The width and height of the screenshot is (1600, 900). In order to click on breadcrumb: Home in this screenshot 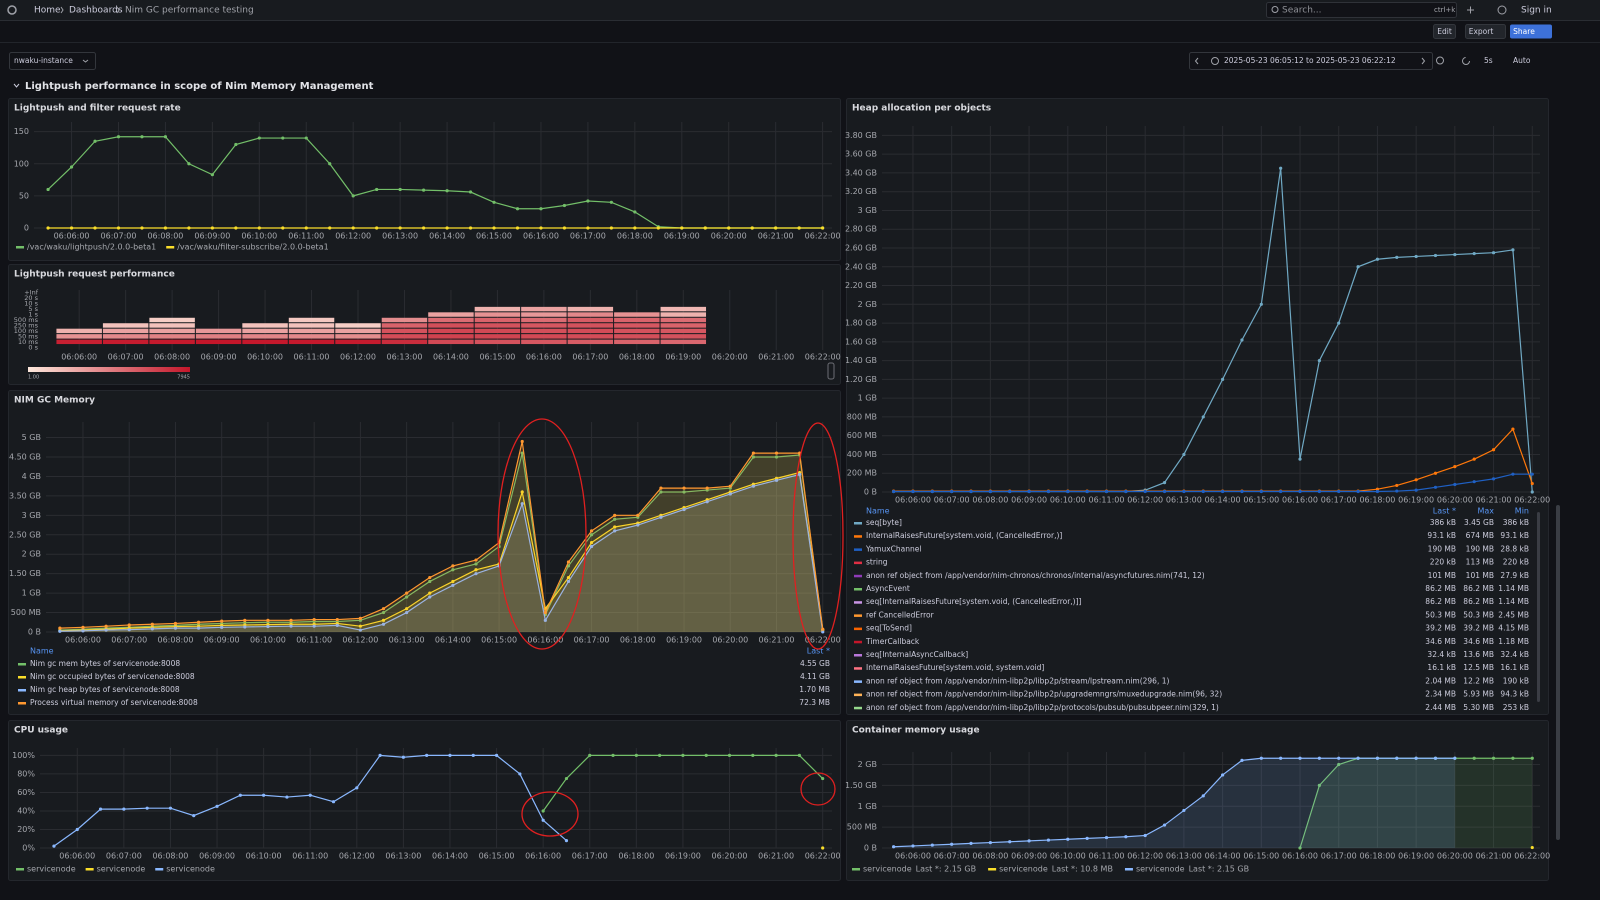, I will do `click(47, 11)`.